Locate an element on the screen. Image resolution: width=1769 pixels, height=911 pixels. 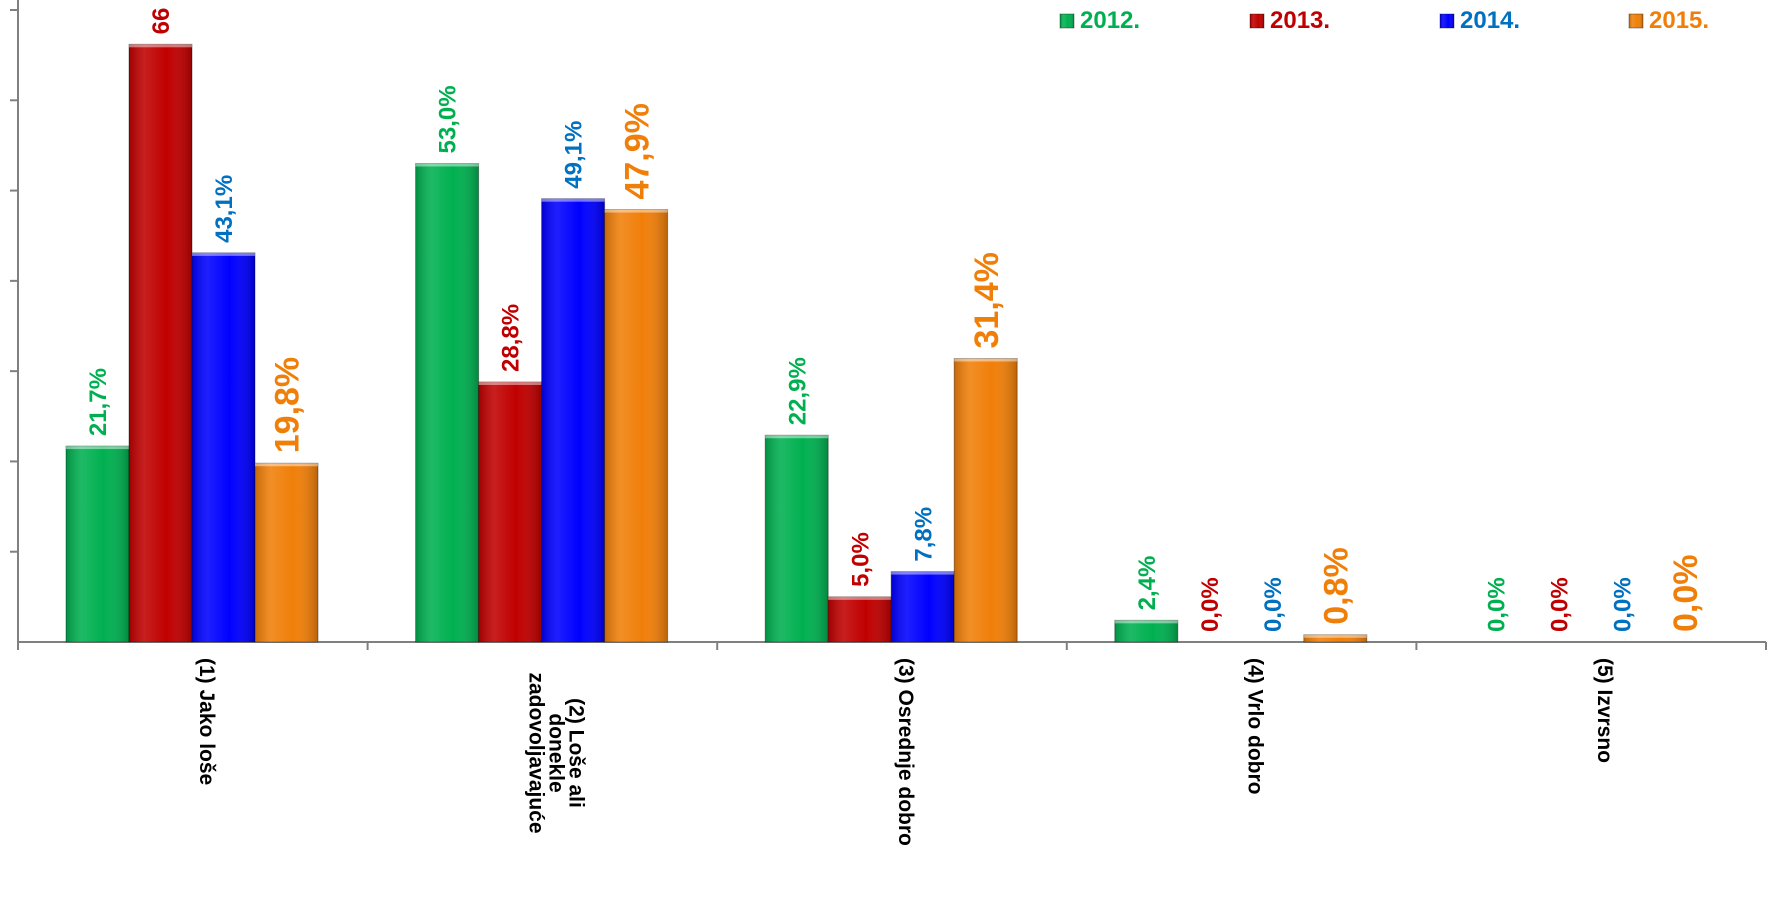
value-label: 28,8% is located at coordinates (511, 338).